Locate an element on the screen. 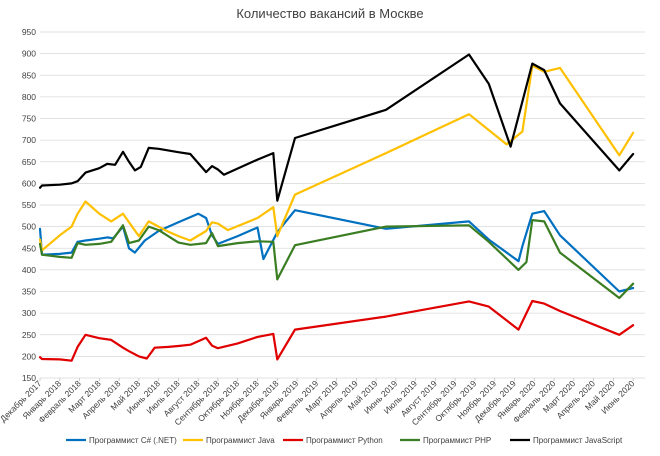 This screenshot has height=456, width=660. y-tick-label: 900 is located at coordinates (29, 54).